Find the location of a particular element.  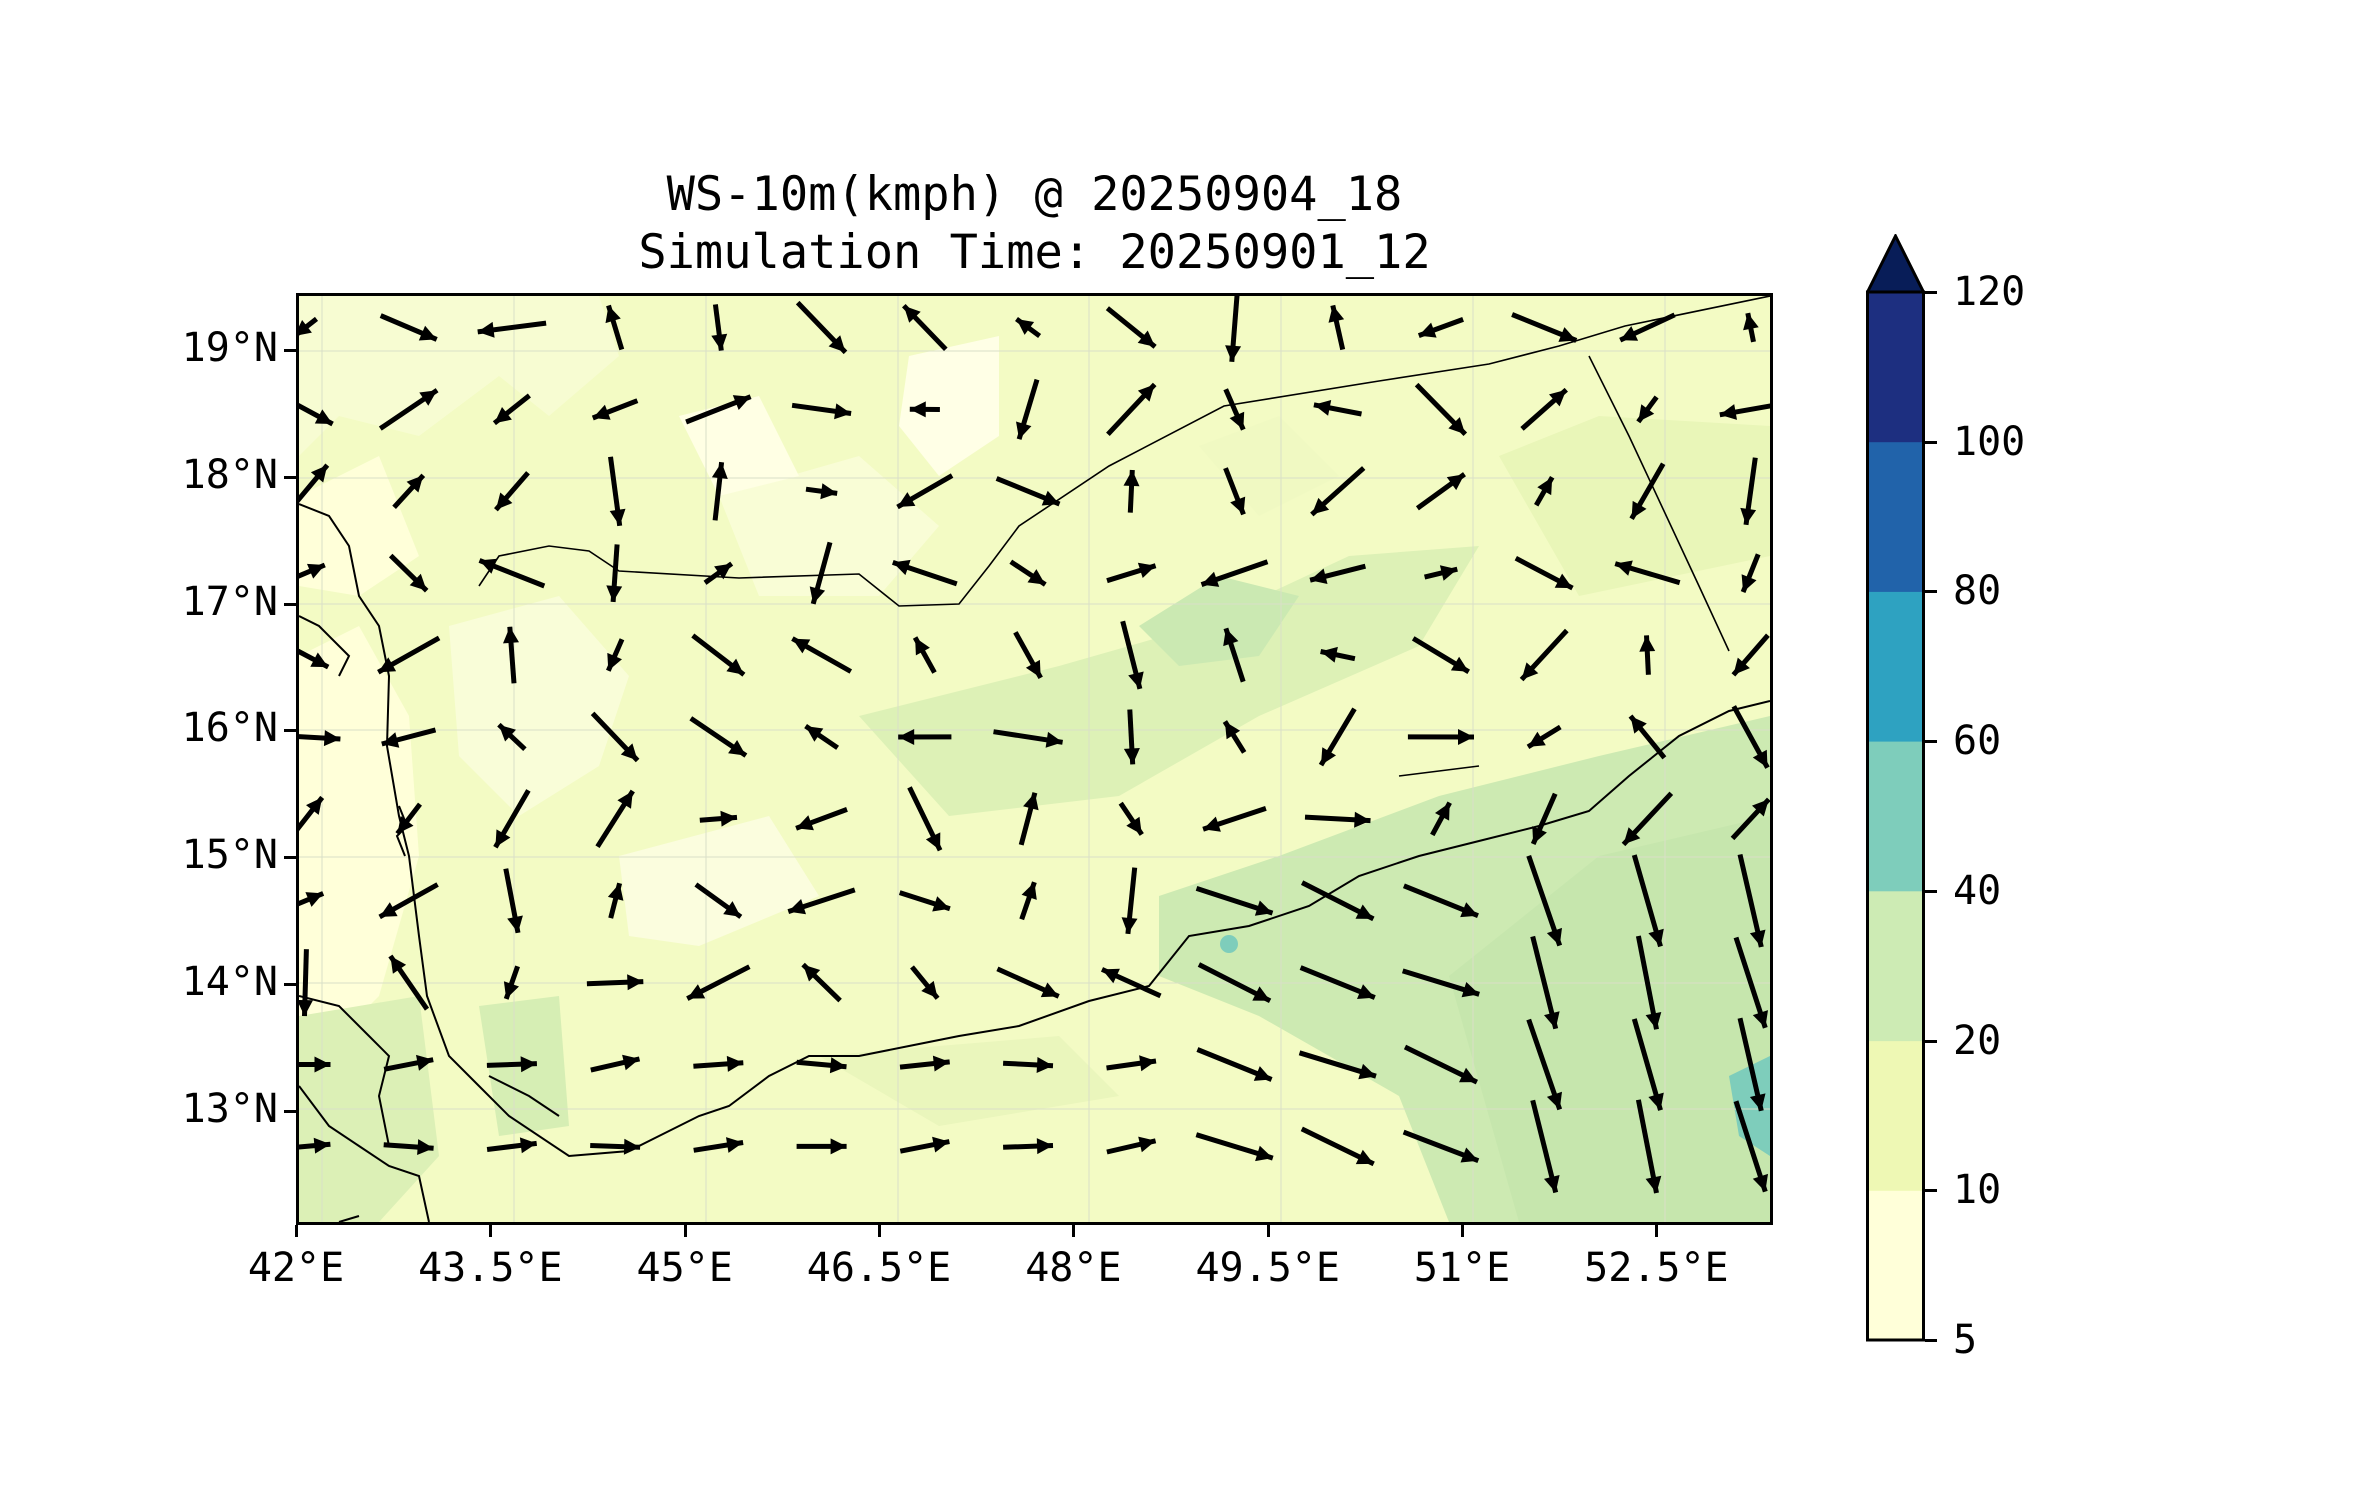

lon-tick-label: 42°E is located at coordinates (296, 1268).